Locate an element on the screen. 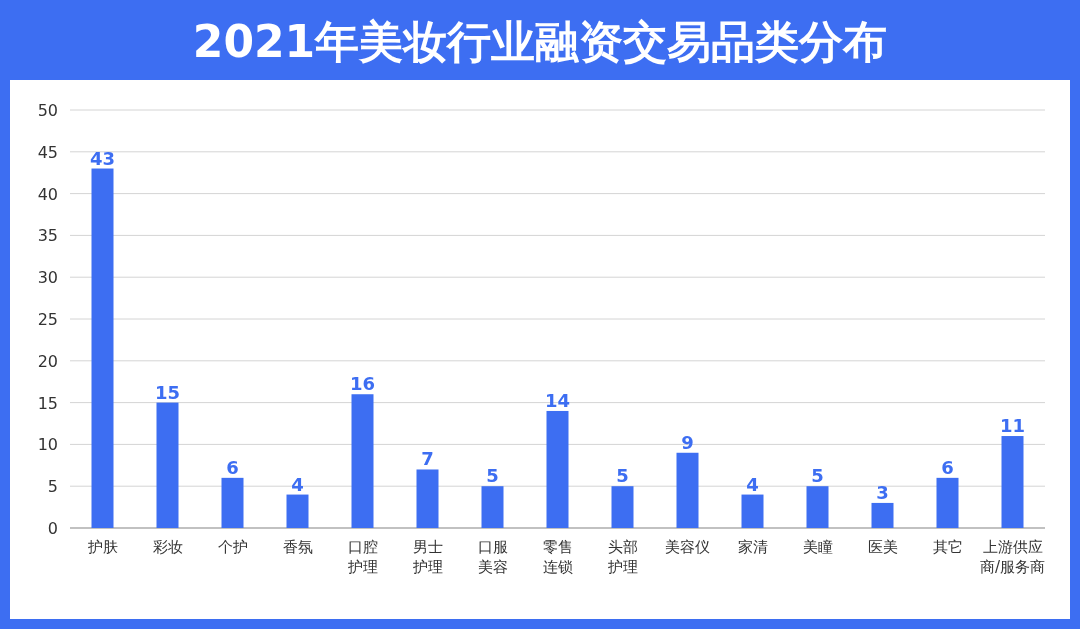  data-label: 11 is located at coordinates (1012, 426).